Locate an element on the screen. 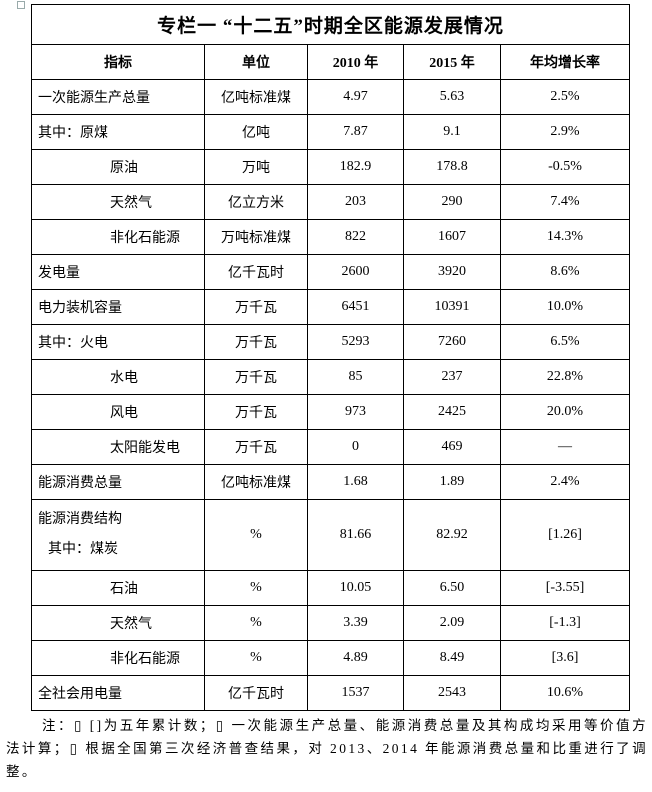  value-2010-cell: 4.89 is located at coordinates (355, 658).